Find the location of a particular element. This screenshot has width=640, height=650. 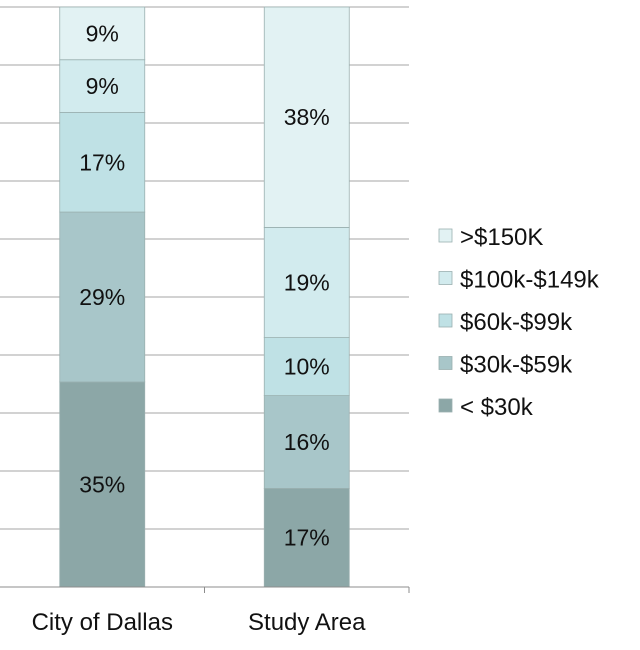

data-label: 19% is located at coordinates (307, 283).